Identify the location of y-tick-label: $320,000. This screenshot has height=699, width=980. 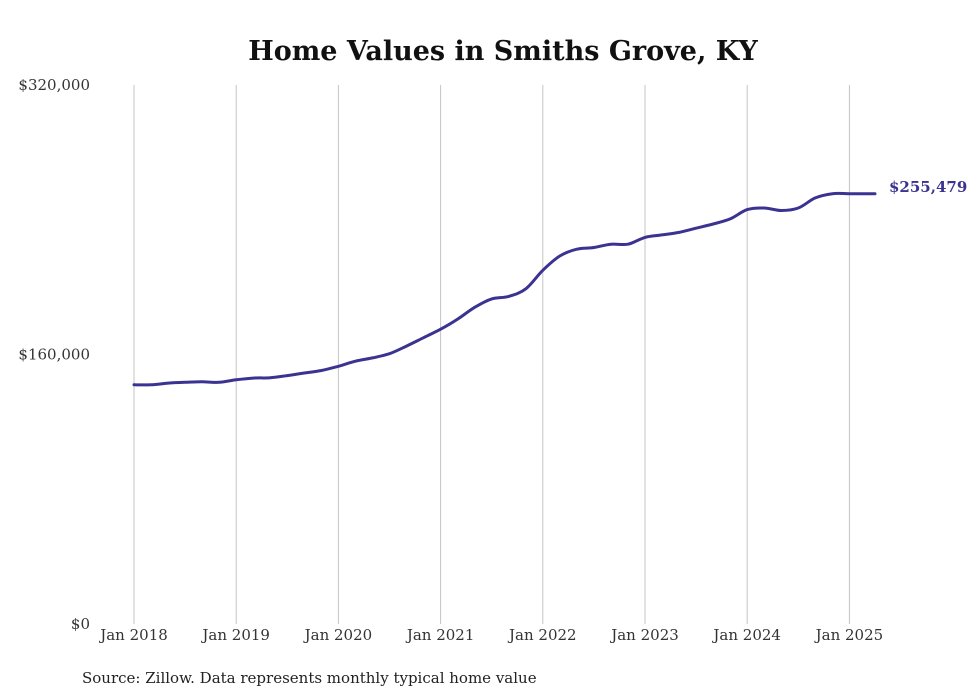
(54, 85).